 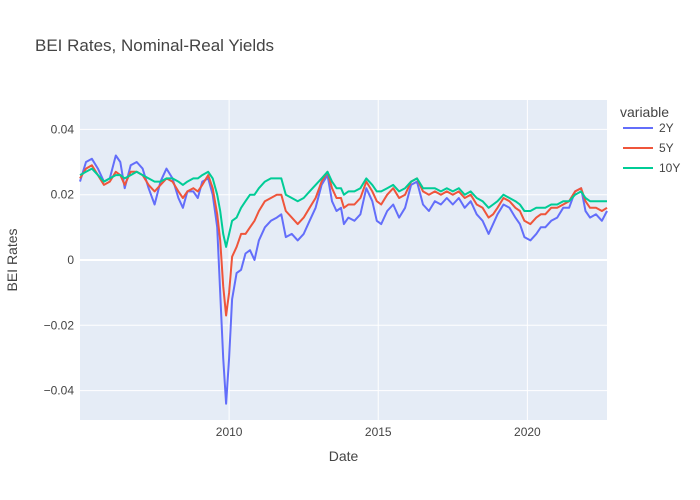 What do you see at coordinates (59, 325) in the screenshot?
I see `y-tick-label: −0.02` at bounding box center [59, 325].